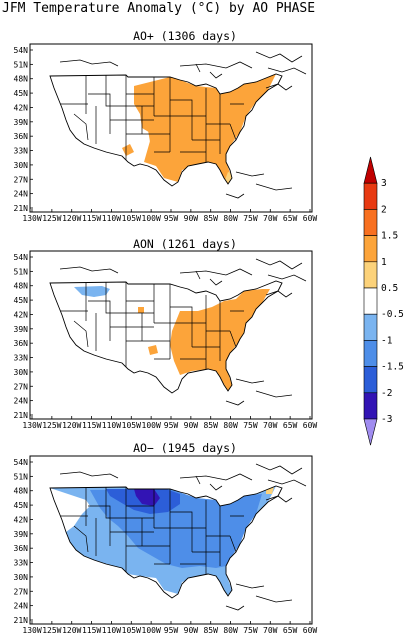 Image resolution: width=405 pixels, height=640 pixels. Describe the element at coordinates (31, 425) in the screenshot. I see `lon-tick-label: 130W` at that location.